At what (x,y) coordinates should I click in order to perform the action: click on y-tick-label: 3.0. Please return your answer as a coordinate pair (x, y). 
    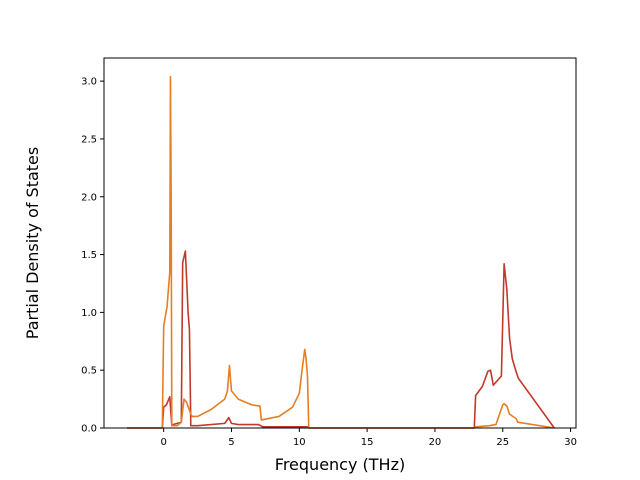
    Looking at the image, I should click on (89, 82).